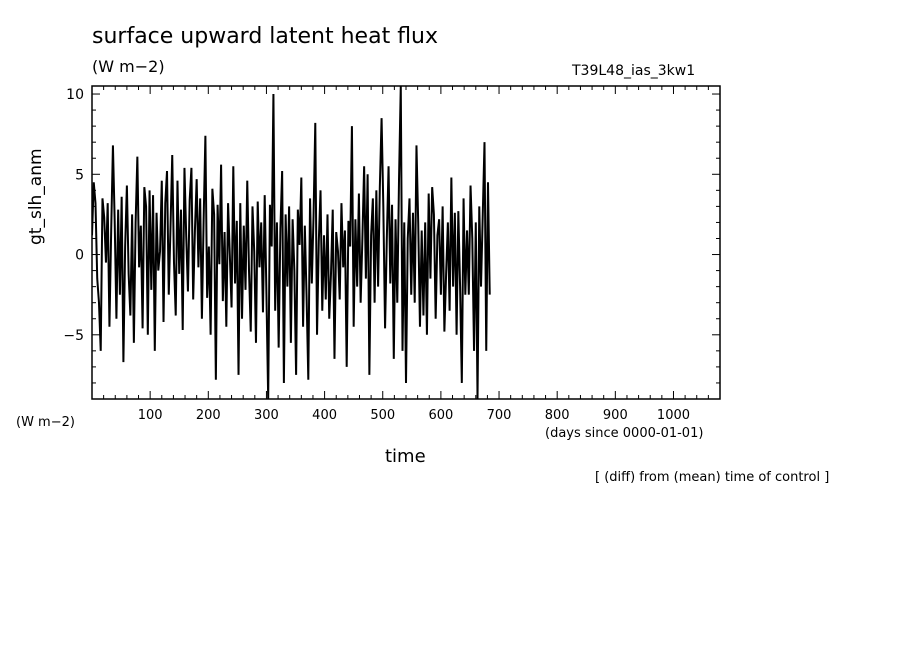  I want to click on x-tick-label: 800, so click(557, 415).